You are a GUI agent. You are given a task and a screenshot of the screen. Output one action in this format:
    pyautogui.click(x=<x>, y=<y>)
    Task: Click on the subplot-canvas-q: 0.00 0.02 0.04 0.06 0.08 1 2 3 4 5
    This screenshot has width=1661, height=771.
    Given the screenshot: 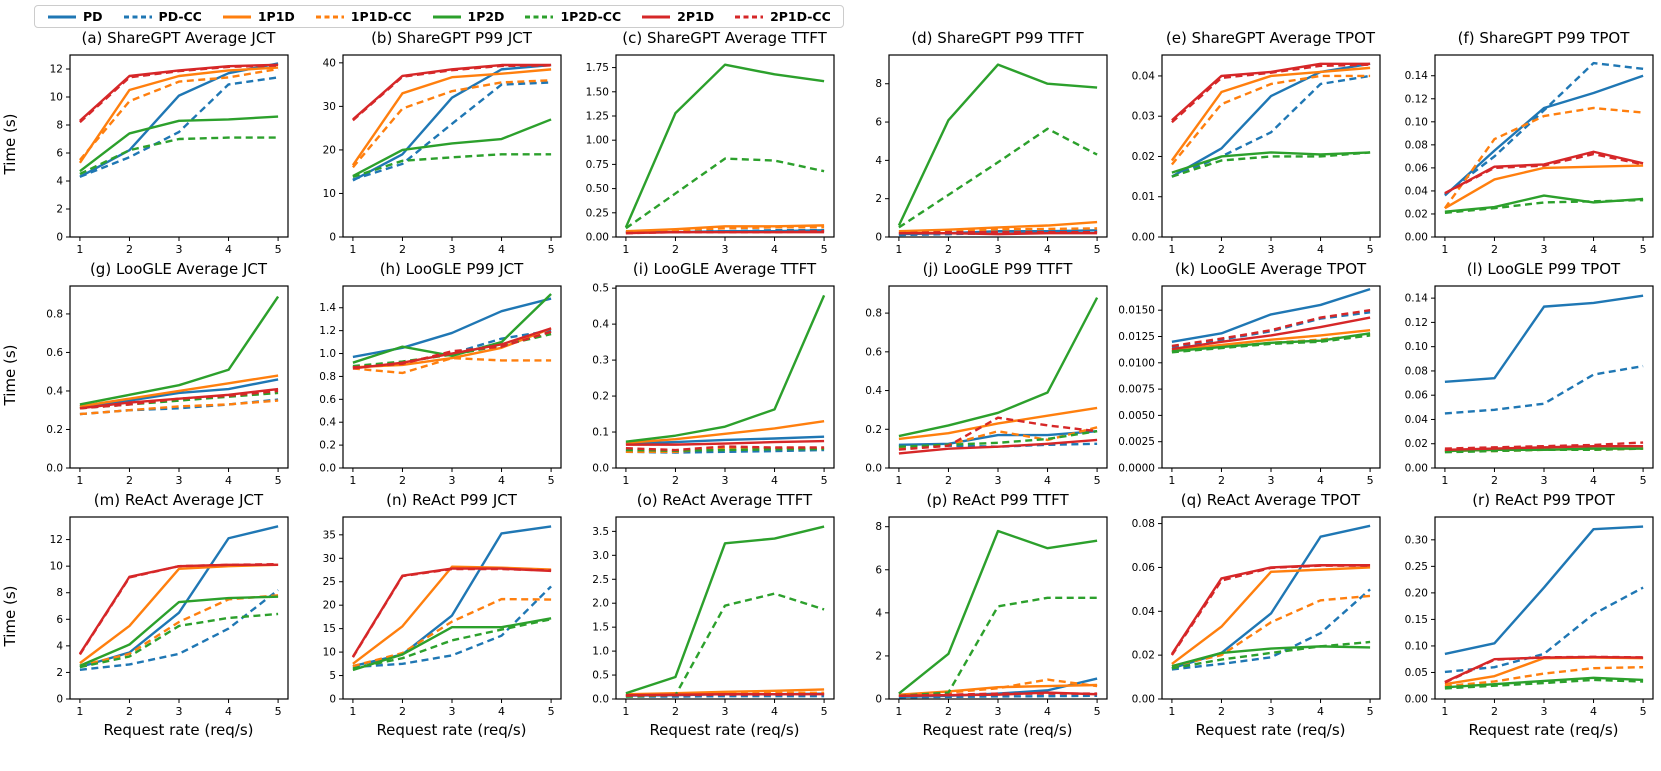 What is the action you would take?
    pyautogui.click(x=1256, y=617)
    